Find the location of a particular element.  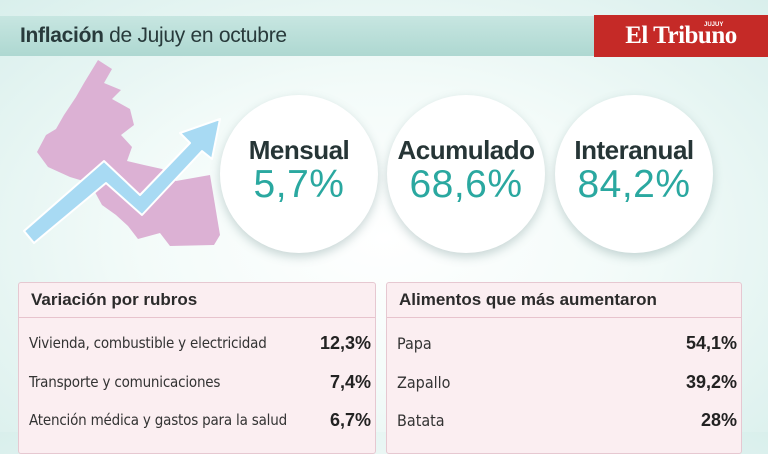

row-label: Papa is located at coordinates (414, 343).